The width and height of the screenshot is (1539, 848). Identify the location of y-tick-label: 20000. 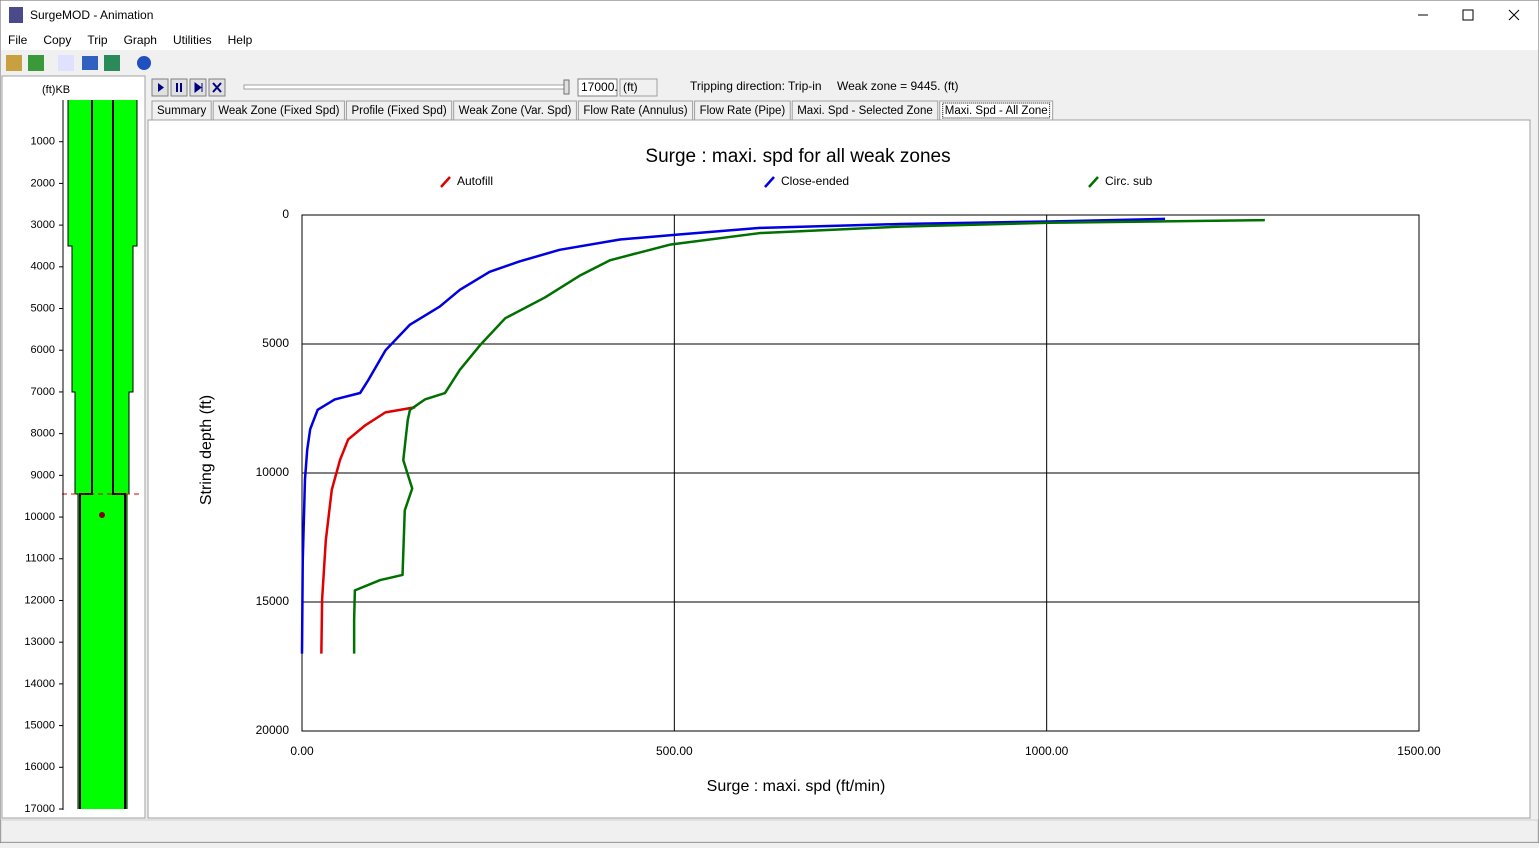
(273, 730).